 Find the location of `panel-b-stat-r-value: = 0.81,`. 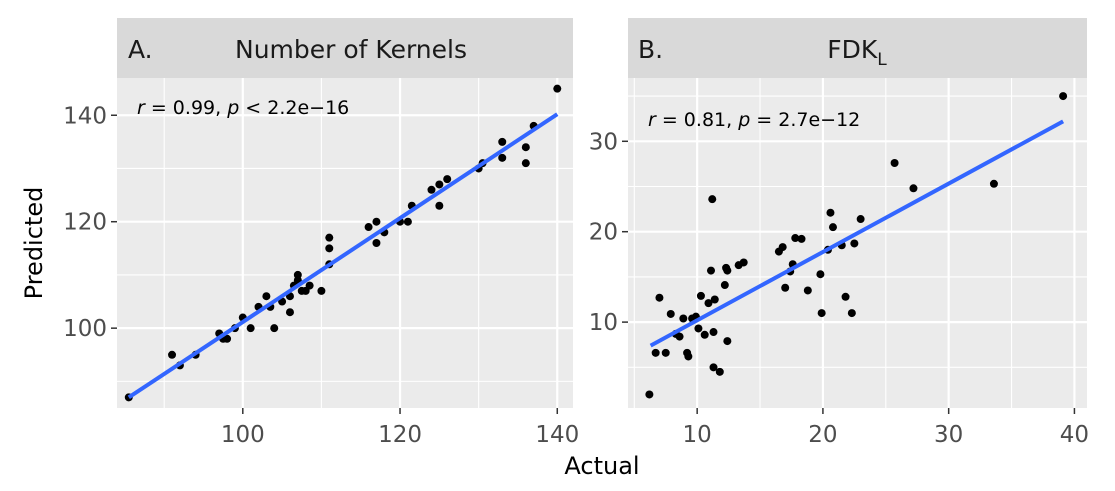

panel-b-stat-r-value: = 0.81, is located at coordinates (697, 120).